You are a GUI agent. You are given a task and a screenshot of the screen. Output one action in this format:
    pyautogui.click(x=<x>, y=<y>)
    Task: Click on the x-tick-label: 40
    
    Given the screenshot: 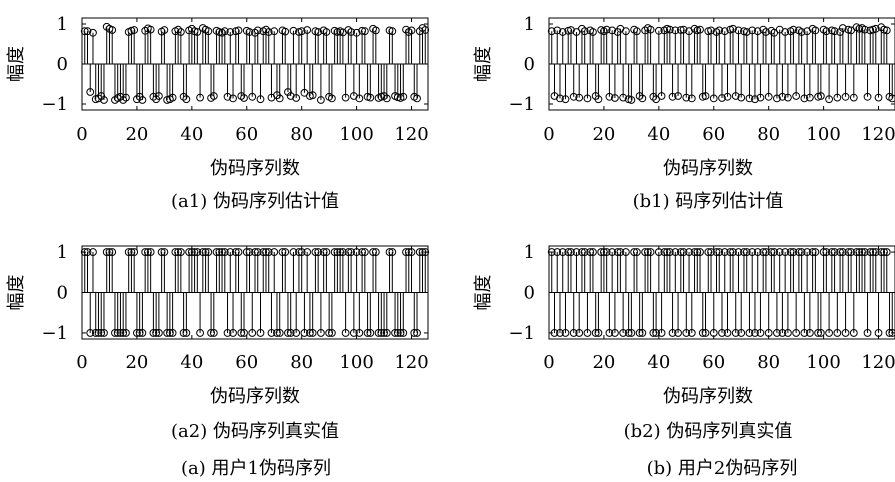 What is the action you would take?
    pyautogui.click(x=658, y=134)
    